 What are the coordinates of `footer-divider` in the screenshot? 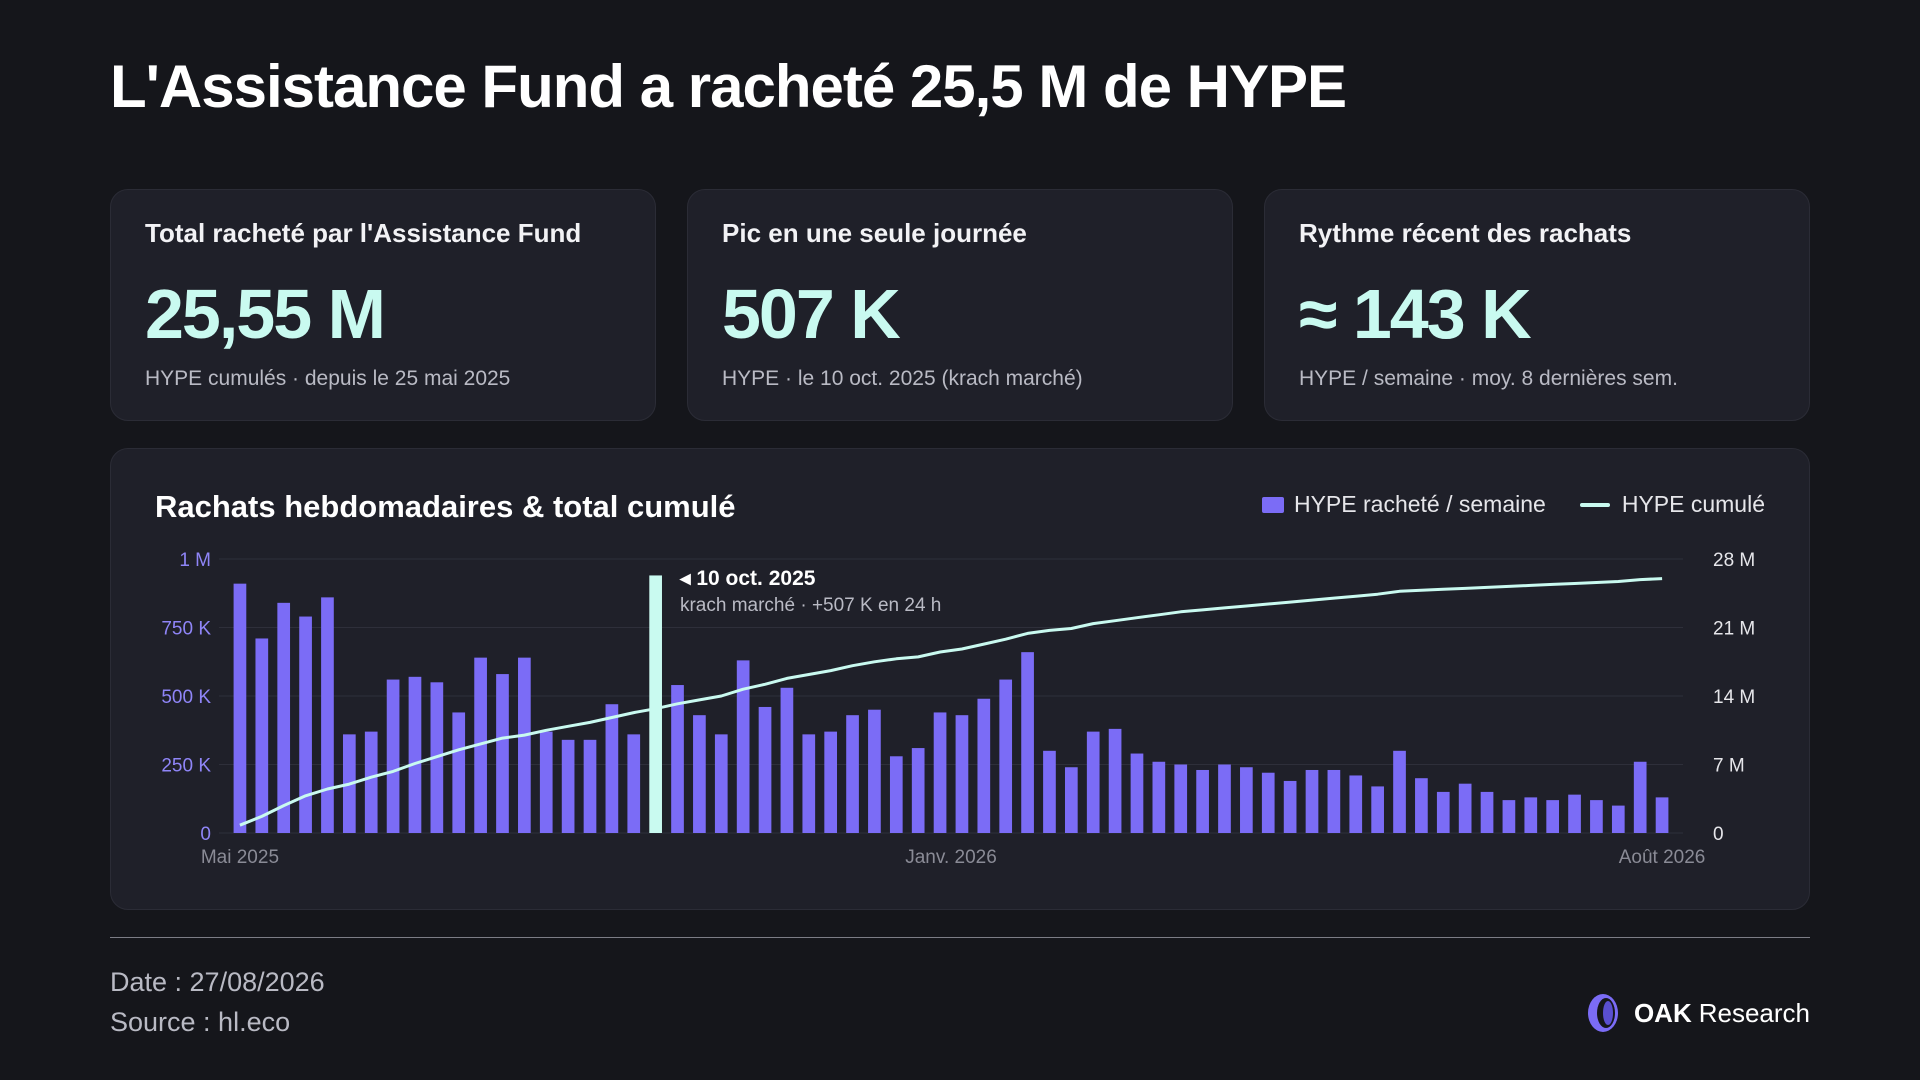 It's located at (960, 937).